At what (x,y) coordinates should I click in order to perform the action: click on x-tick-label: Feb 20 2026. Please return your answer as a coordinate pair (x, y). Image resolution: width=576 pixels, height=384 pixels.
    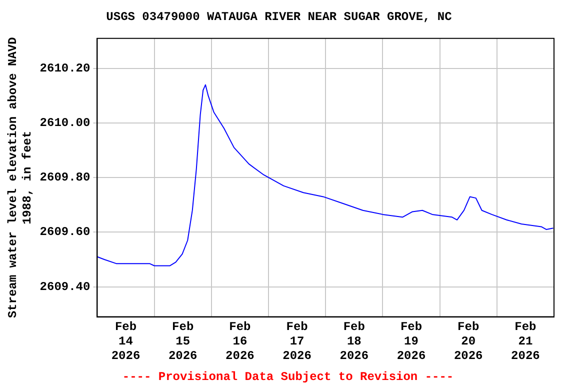
    Looking at the image, I should click on (468, 341).